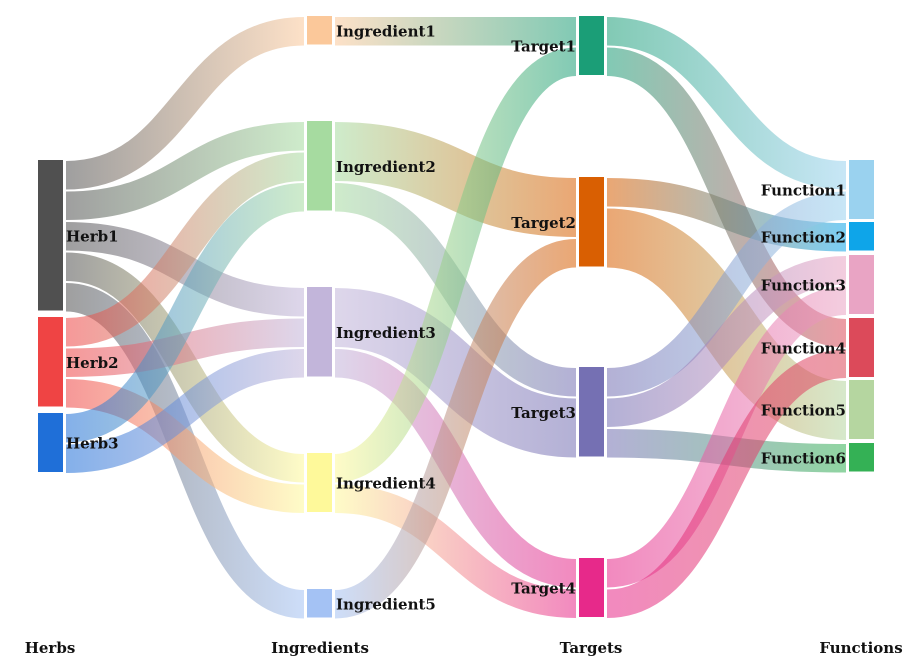 The height and width of the screenshot is (668, 912). What do you see at coordinates (861, 236) in the screenshot?
I see `node-fn2` at bounding box center [861, 236].